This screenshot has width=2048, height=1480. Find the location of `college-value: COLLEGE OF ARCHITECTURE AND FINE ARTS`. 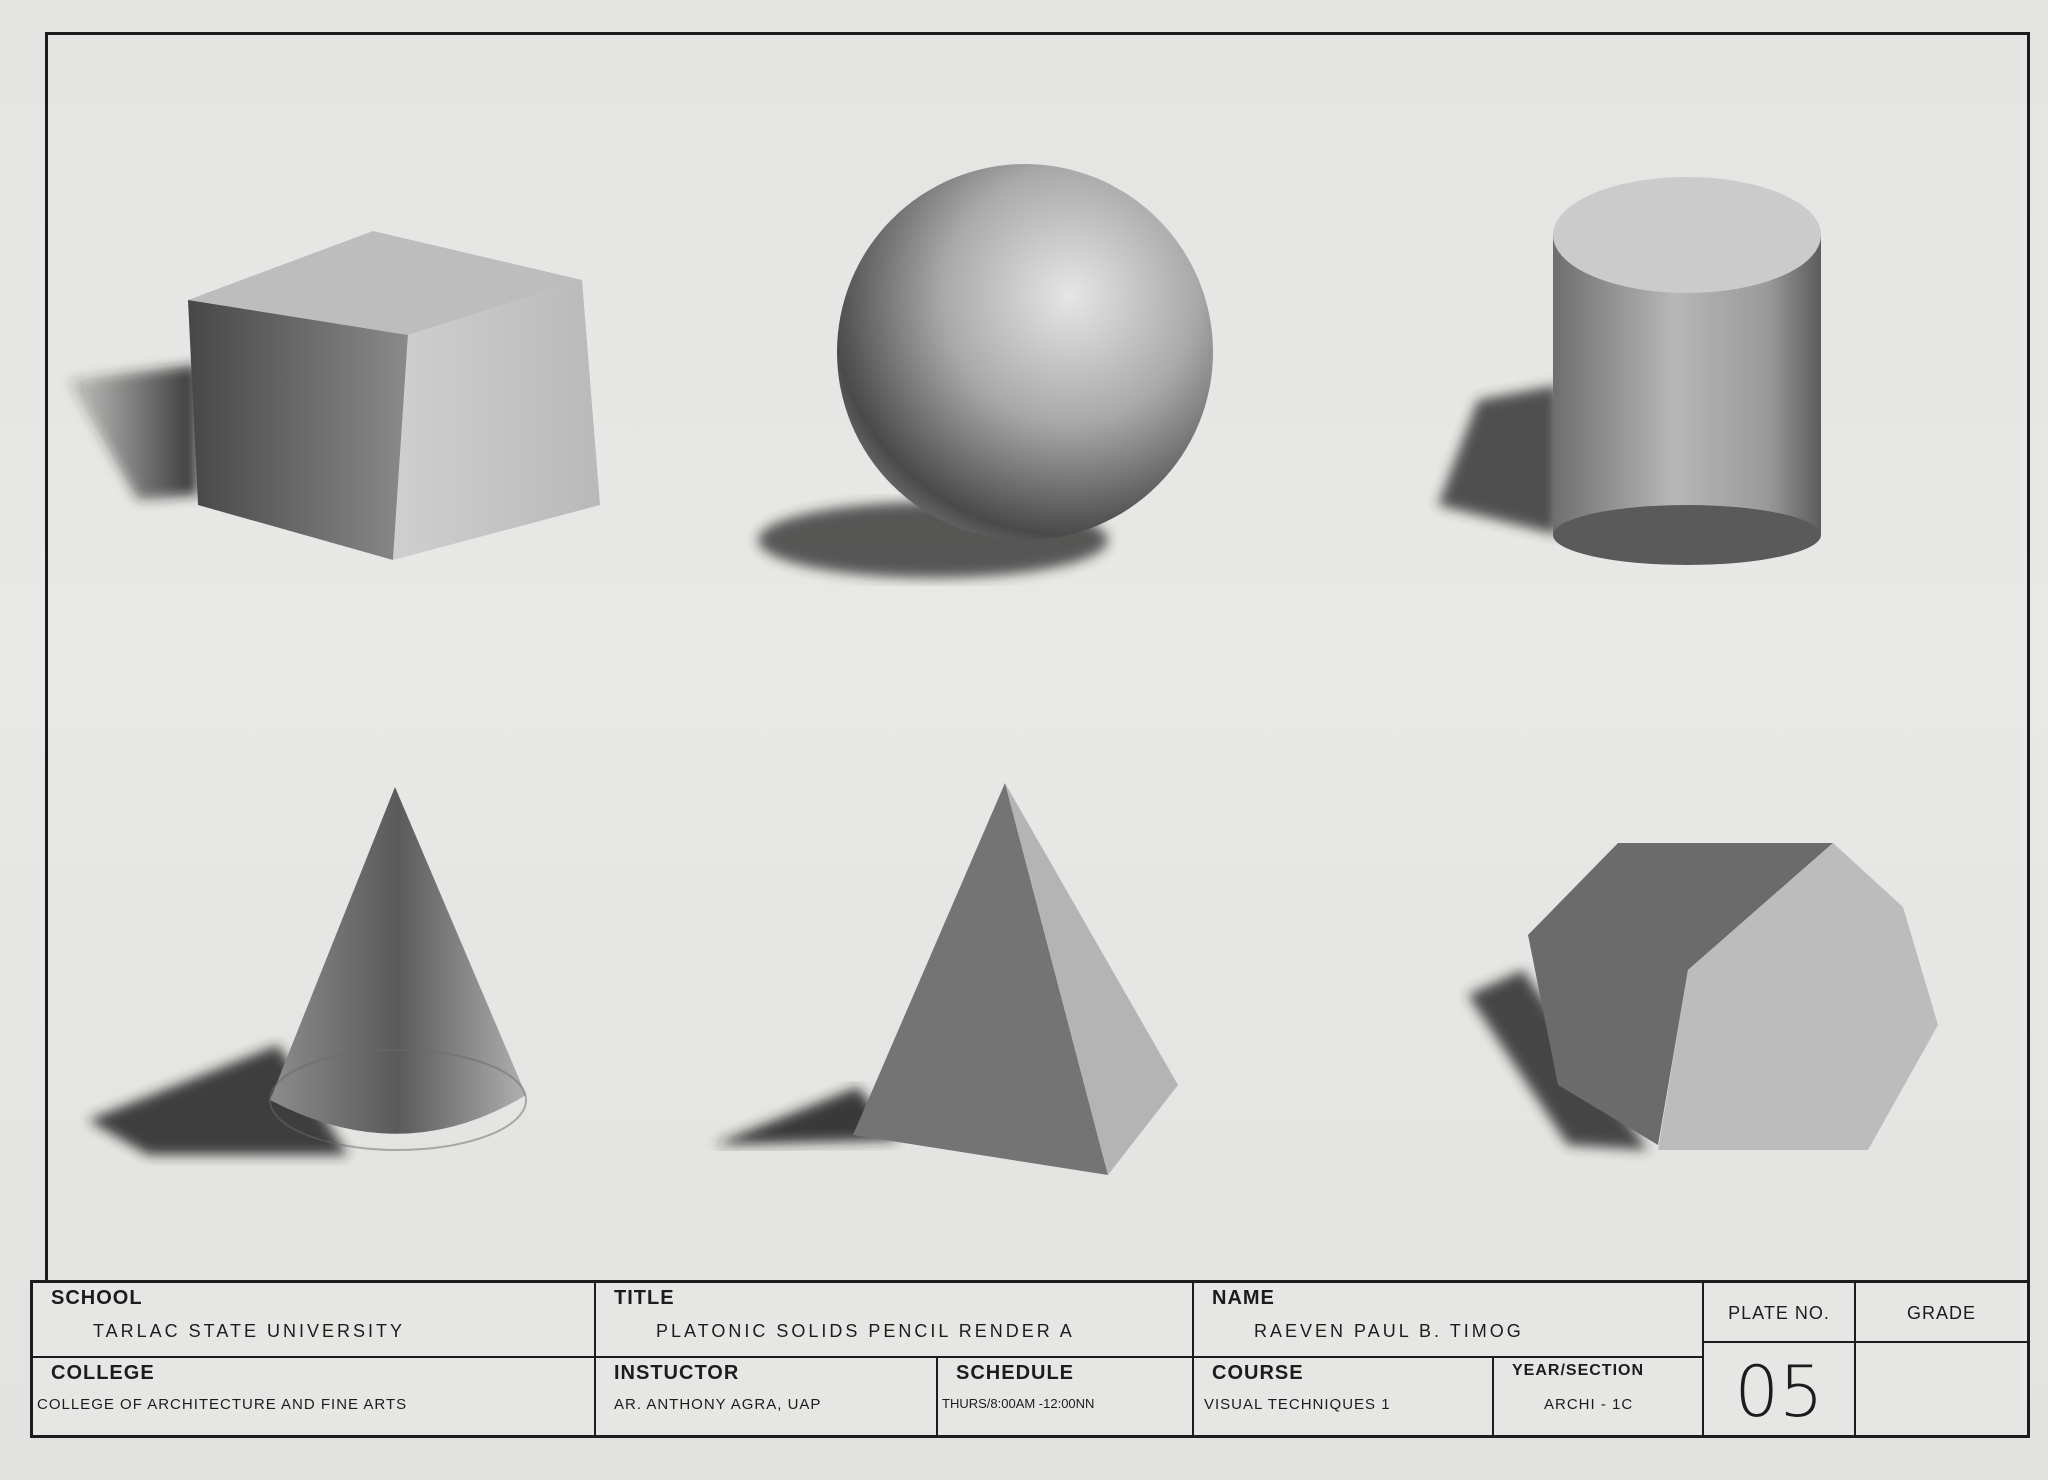

college-value: COLLEGE OF ARCHITECTURE AND FINE ARTS is located at coordinates (222, 1404).